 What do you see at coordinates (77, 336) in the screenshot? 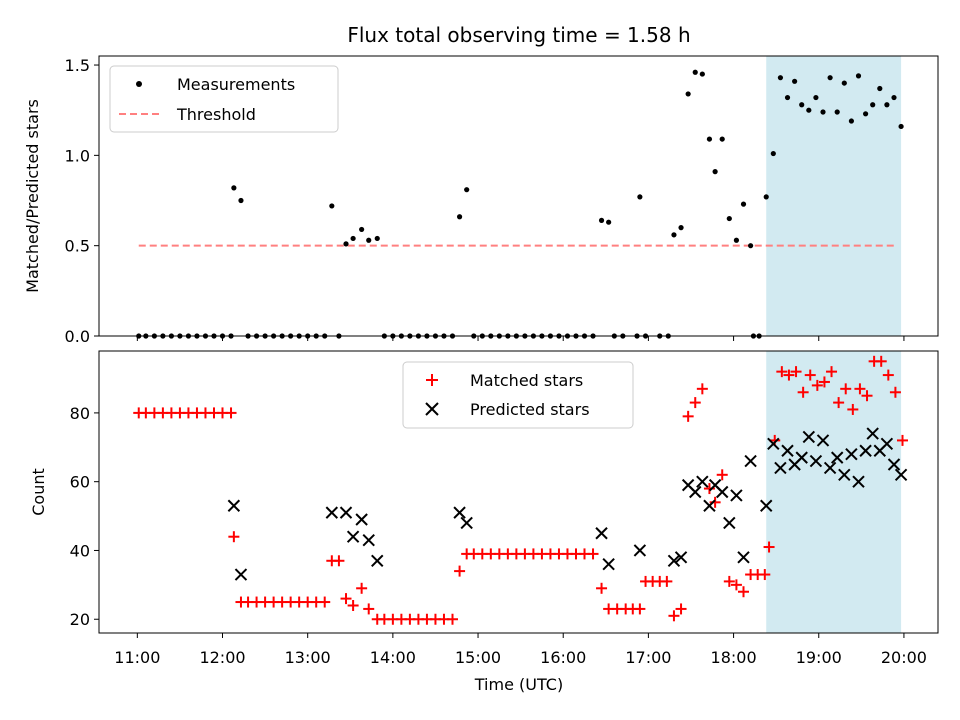
I see `top-ytick-label: 0.0` at bounding box center [77, 336].